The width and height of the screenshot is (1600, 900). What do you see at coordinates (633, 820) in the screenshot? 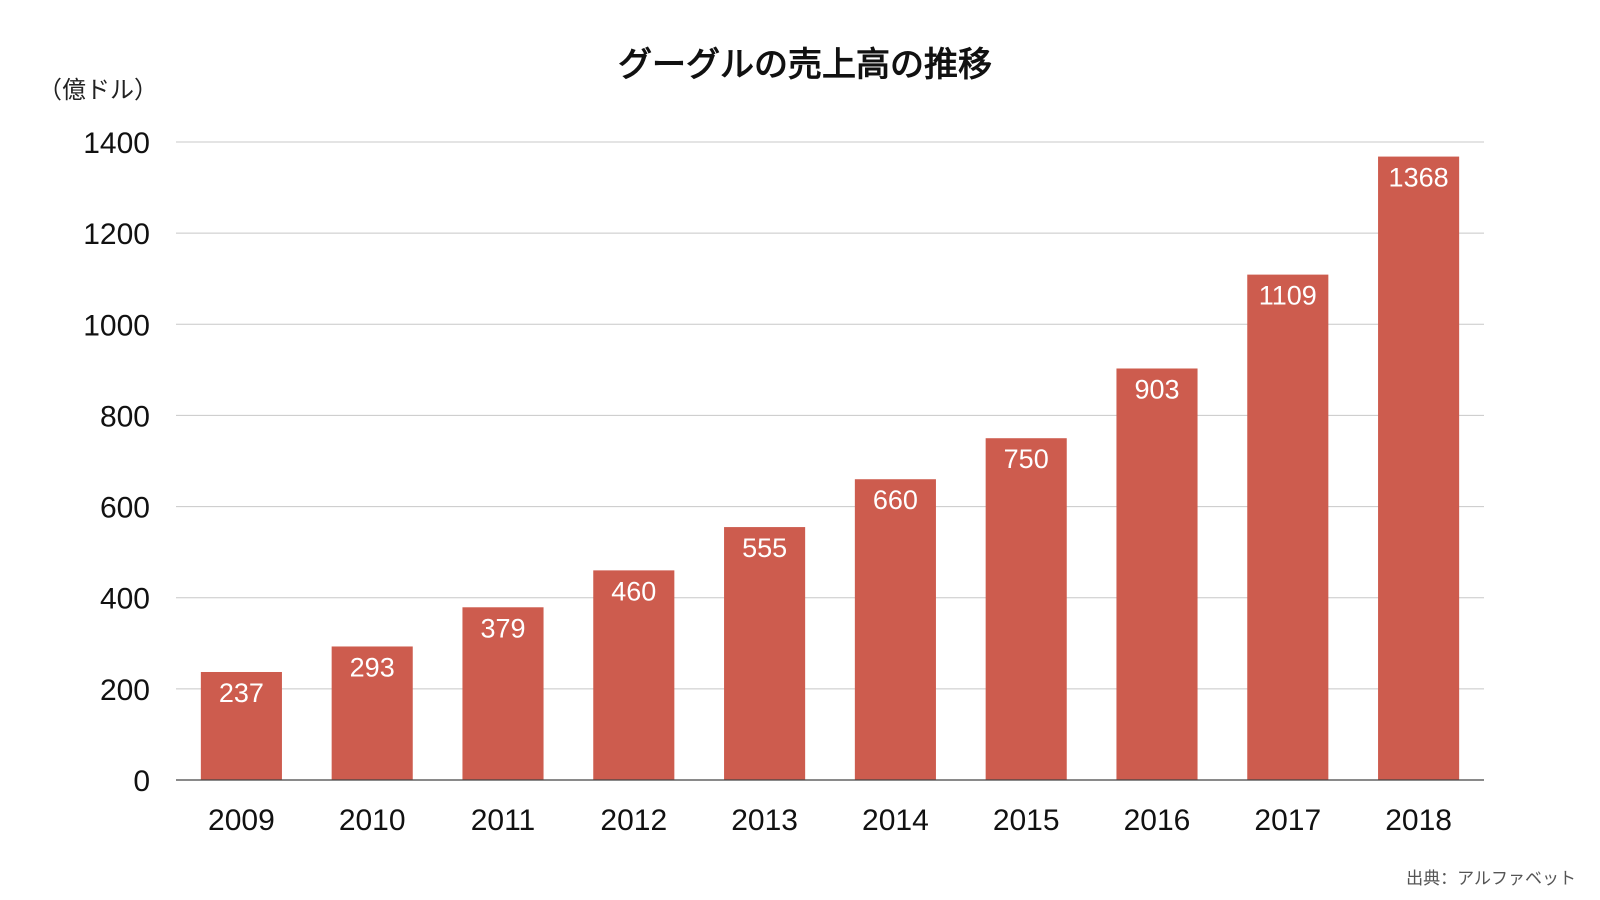
I see `x-tick-label-2012: 2012` at bounding box center [633, 820].